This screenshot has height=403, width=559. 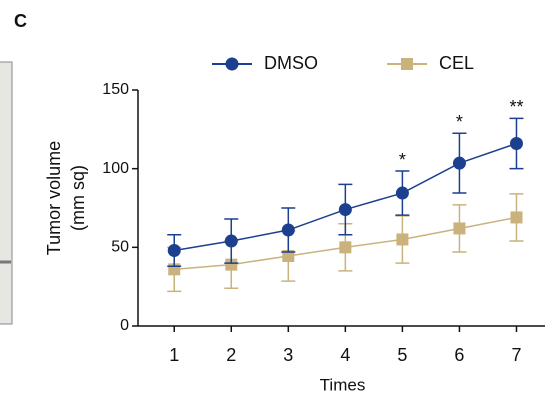 What do you see at coordinates (54, 198) in the screenshot?
I see `y-axis-label: Tumor volume` at bounding box center [54, 198].